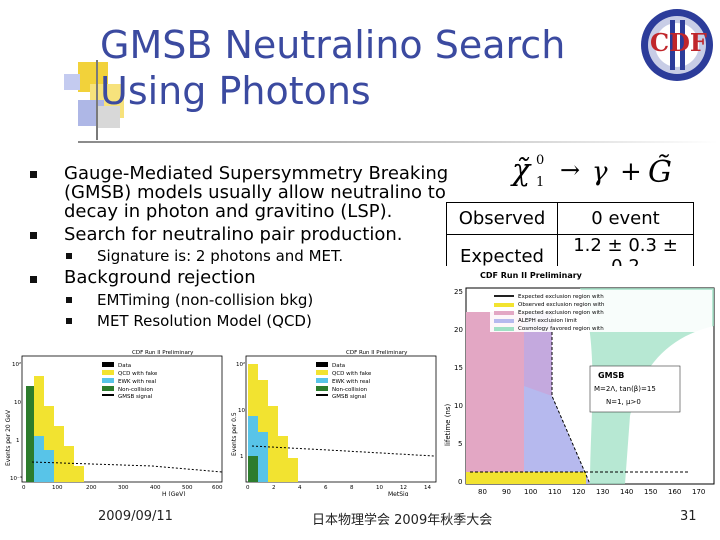  What do you see at coordinates (674, 492) in the screenshot?
I see `x-tick-label: 160` at bounding box center [674, 492].